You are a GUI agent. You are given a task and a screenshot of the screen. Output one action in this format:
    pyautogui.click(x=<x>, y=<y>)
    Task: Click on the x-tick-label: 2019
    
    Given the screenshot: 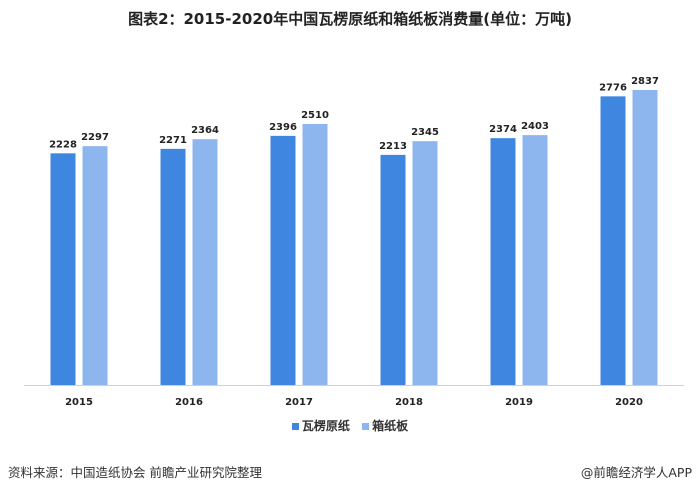 What is the action you would take?
    pyautogui.click(x=519, y=402)
    